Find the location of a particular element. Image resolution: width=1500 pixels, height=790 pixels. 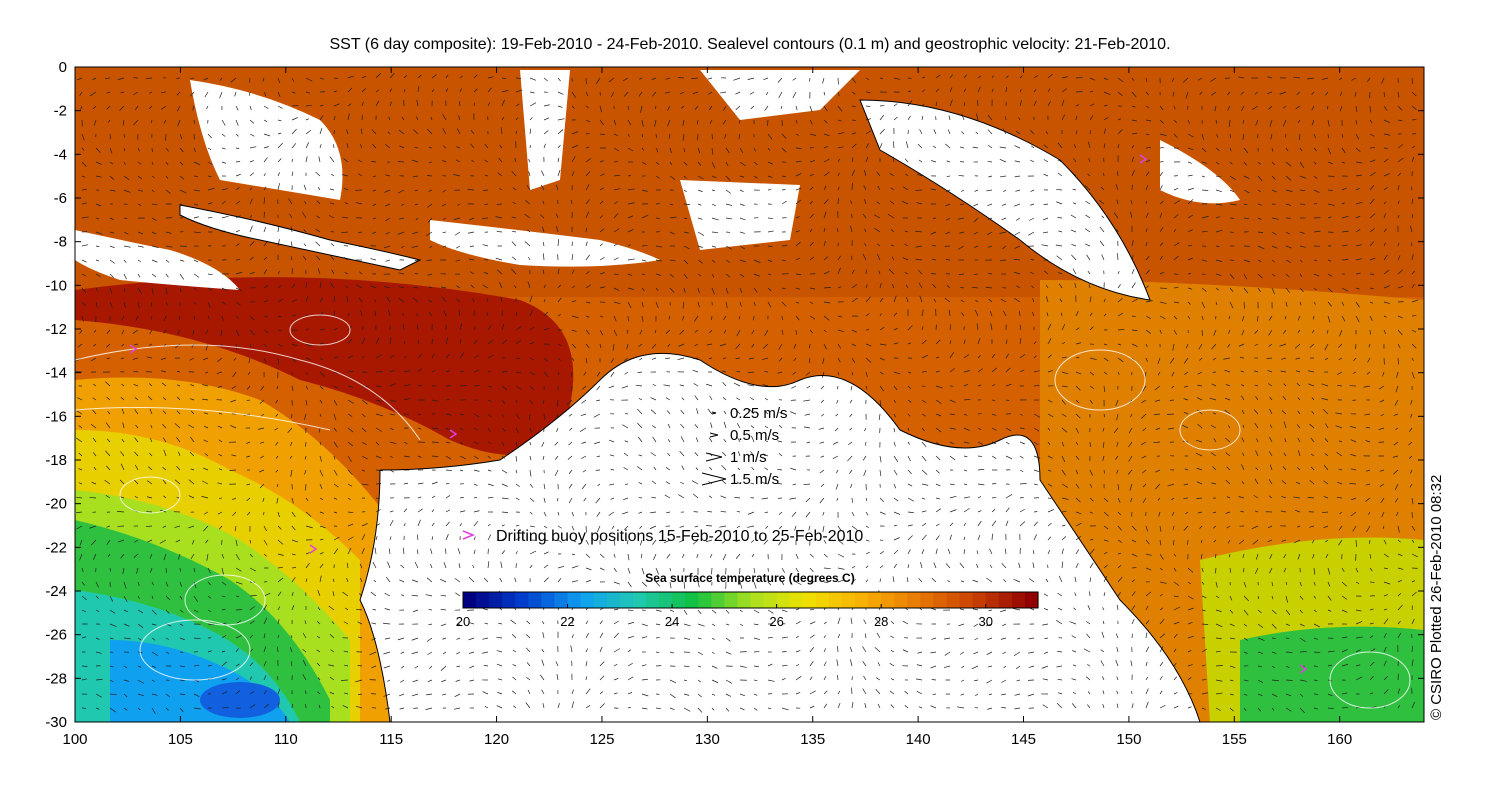

buoy-marker is located at coordinates (133, 349).